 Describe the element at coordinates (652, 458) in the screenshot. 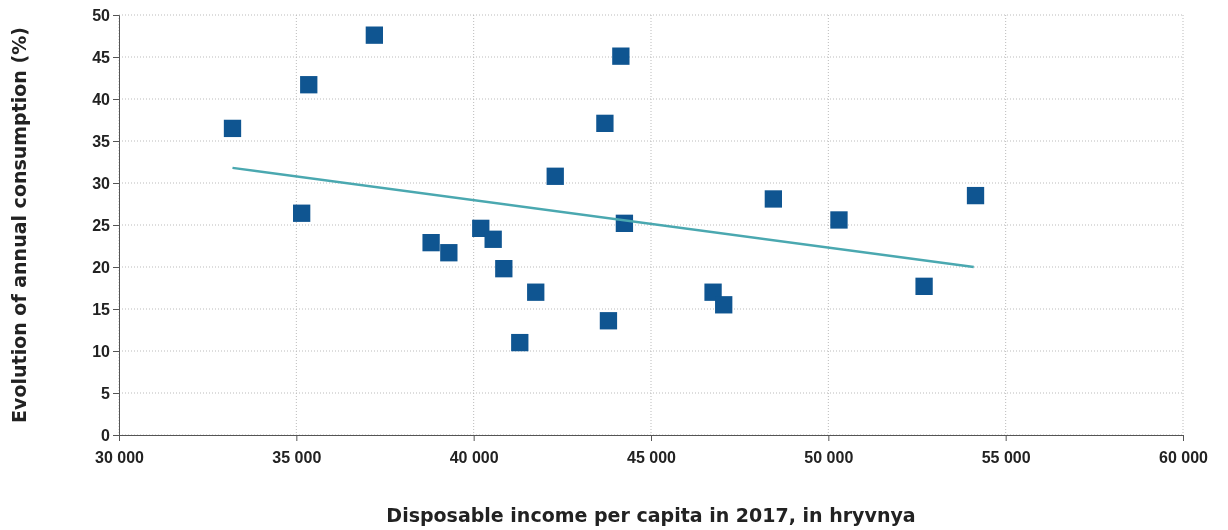

I see `x-tick-label: 45 000` at that location.